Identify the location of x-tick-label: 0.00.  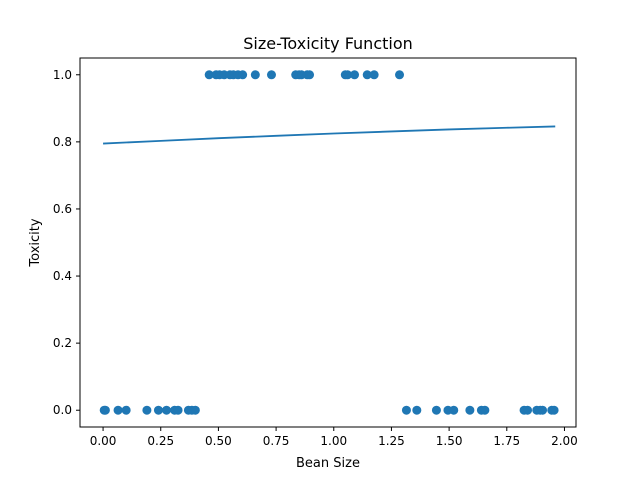
(103, 441).